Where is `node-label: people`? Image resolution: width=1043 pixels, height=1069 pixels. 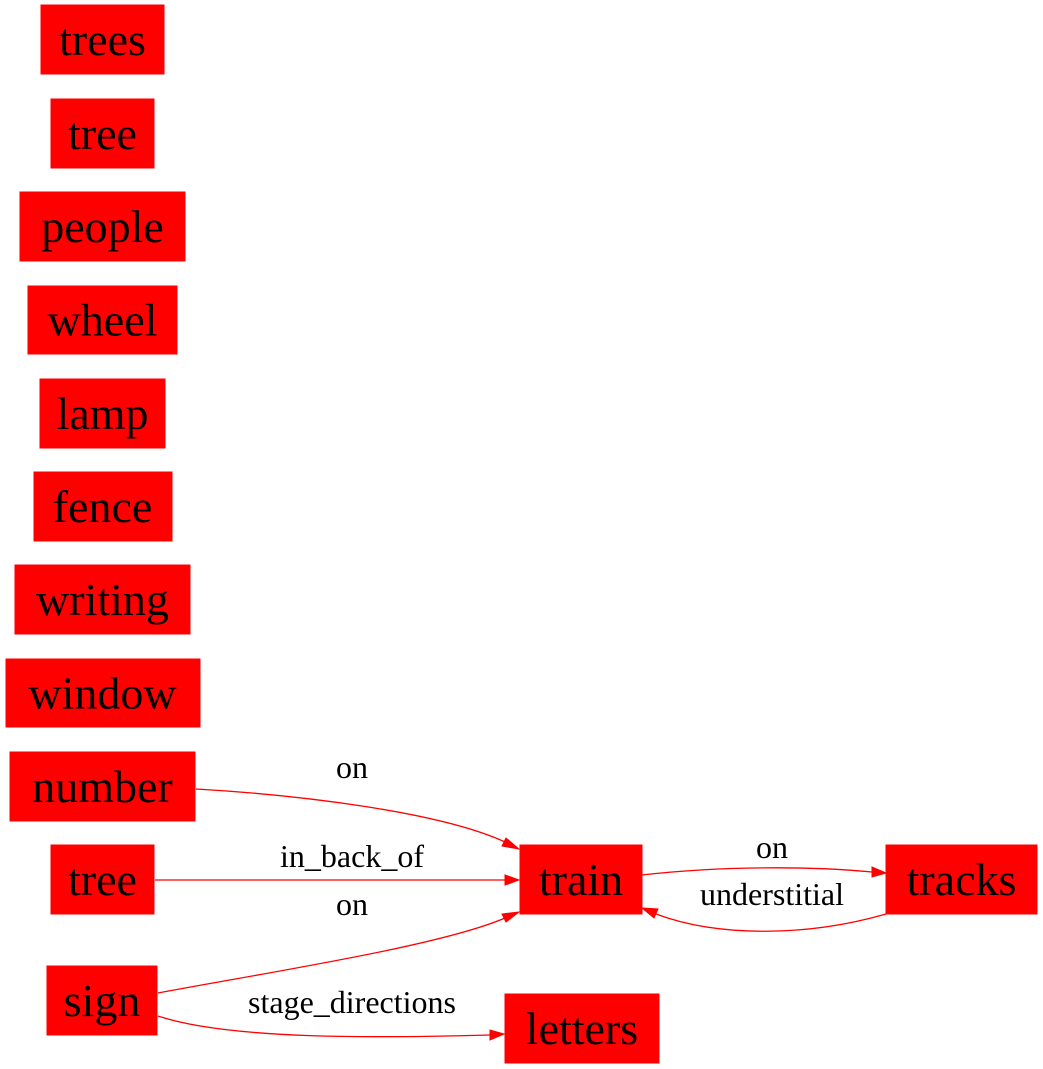 node-label: people is located at coordinates (102, 226).